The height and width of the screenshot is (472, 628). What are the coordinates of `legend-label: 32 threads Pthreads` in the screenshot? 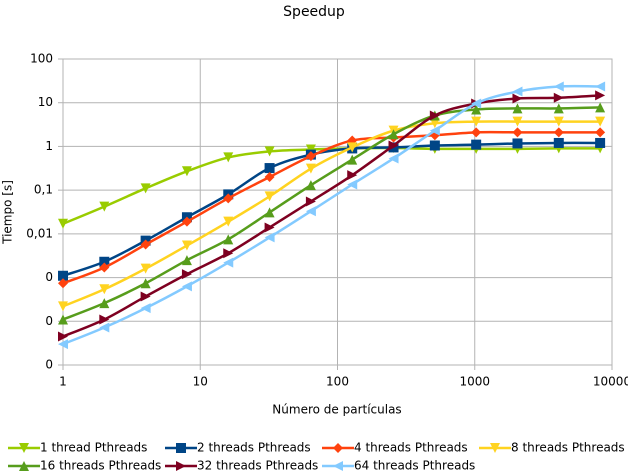 It's located at (257, 465).